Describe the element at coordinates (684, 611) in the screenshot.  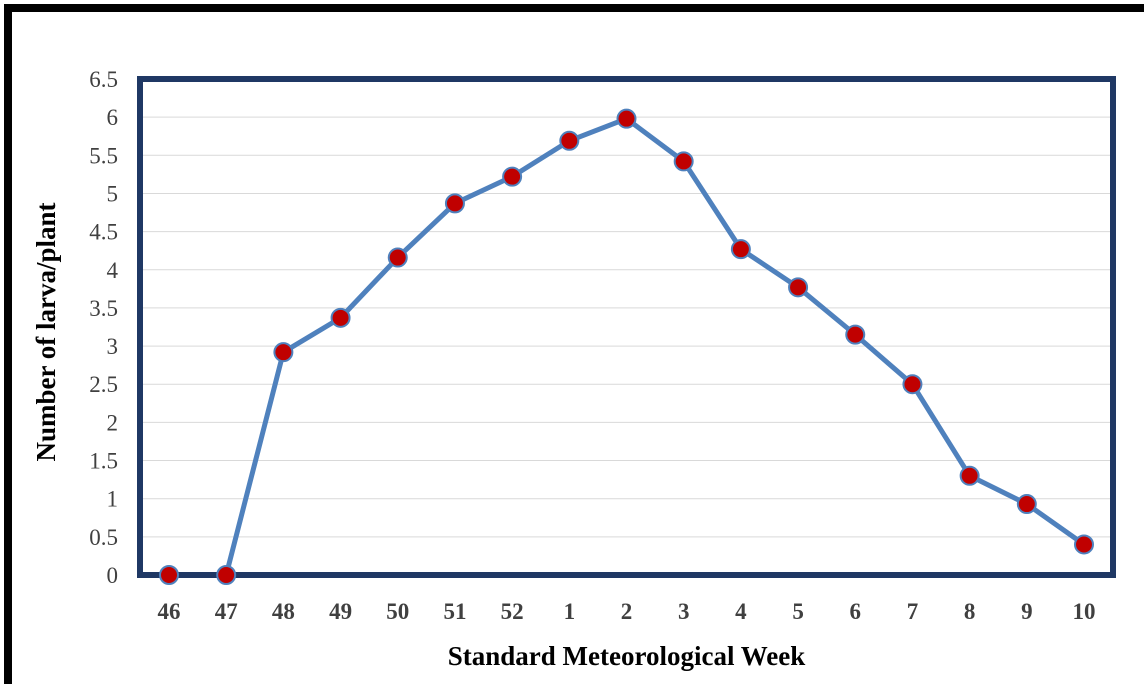
I see `x-tick-label: 3` at that location.